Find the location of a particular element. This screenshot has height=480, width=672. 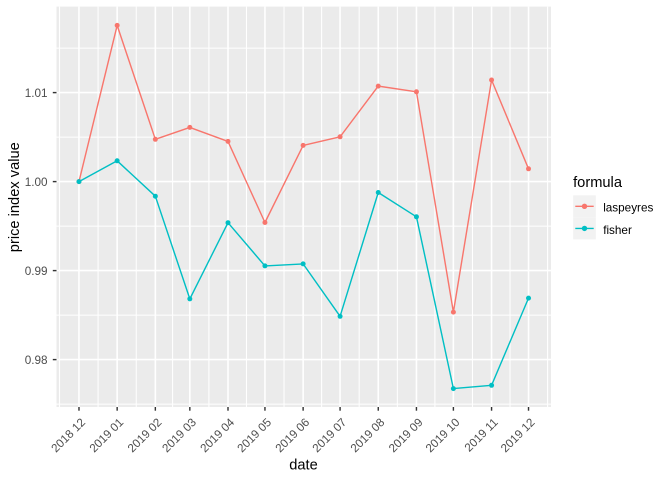

svg-text: 1.01 is located at coordinates (36, 93).